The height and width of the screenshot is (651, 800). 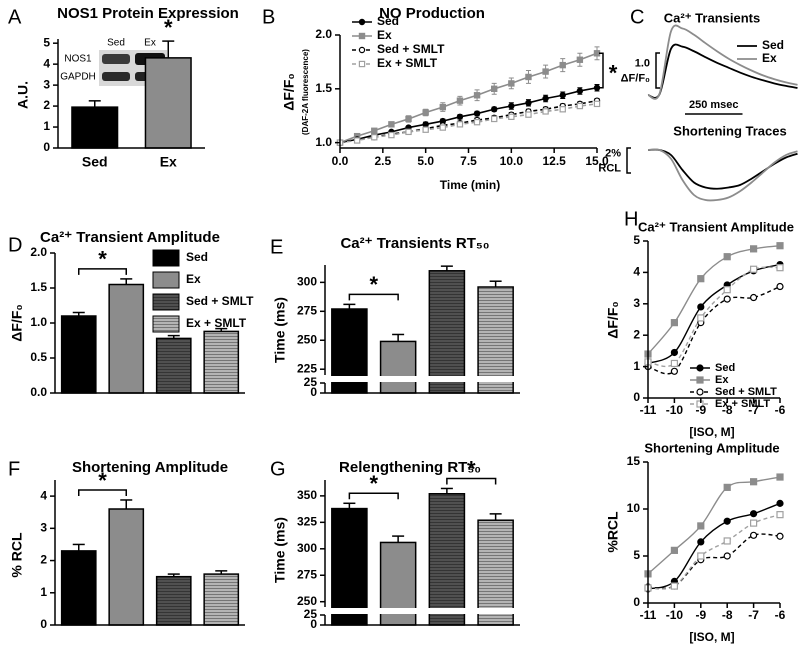 I want to click on blot-column-label: Ex, so click(x=150, y=43).